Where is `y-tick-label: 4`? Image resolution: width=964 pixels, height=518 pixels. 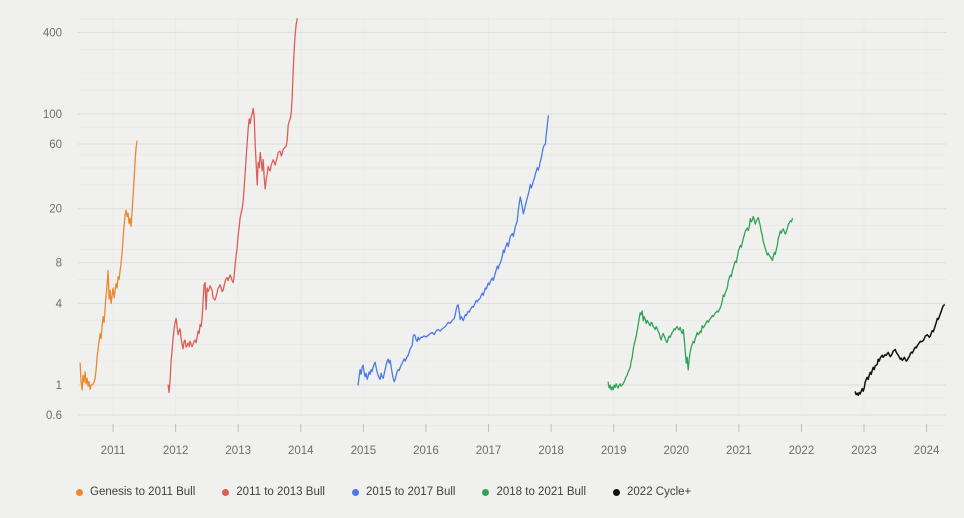 y-tick-label: 4 is located at coordinates (59, 304).